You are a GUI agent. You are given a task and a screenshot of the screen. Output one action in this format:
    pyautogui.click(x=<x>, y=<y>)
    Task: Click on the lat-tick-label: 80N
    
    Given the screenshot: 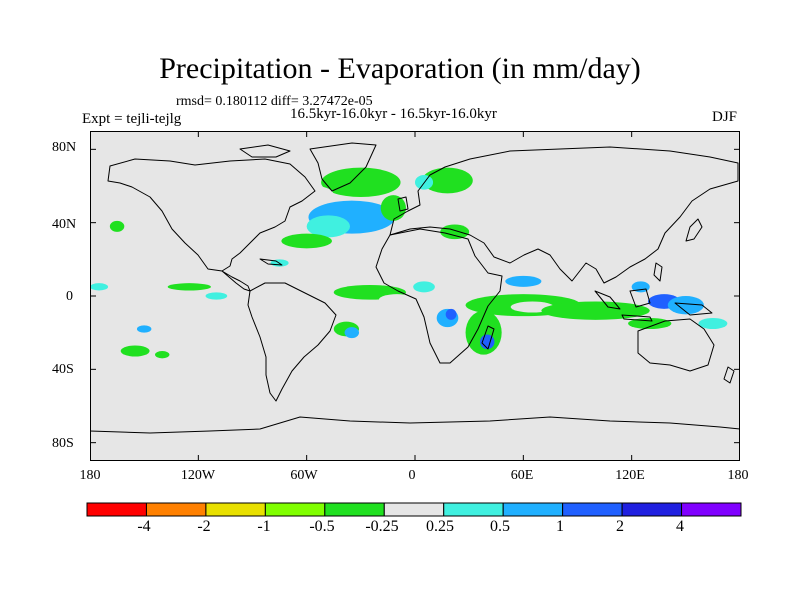 What is the action you would take?
    pyautogui.click(x=64, y=147)
    